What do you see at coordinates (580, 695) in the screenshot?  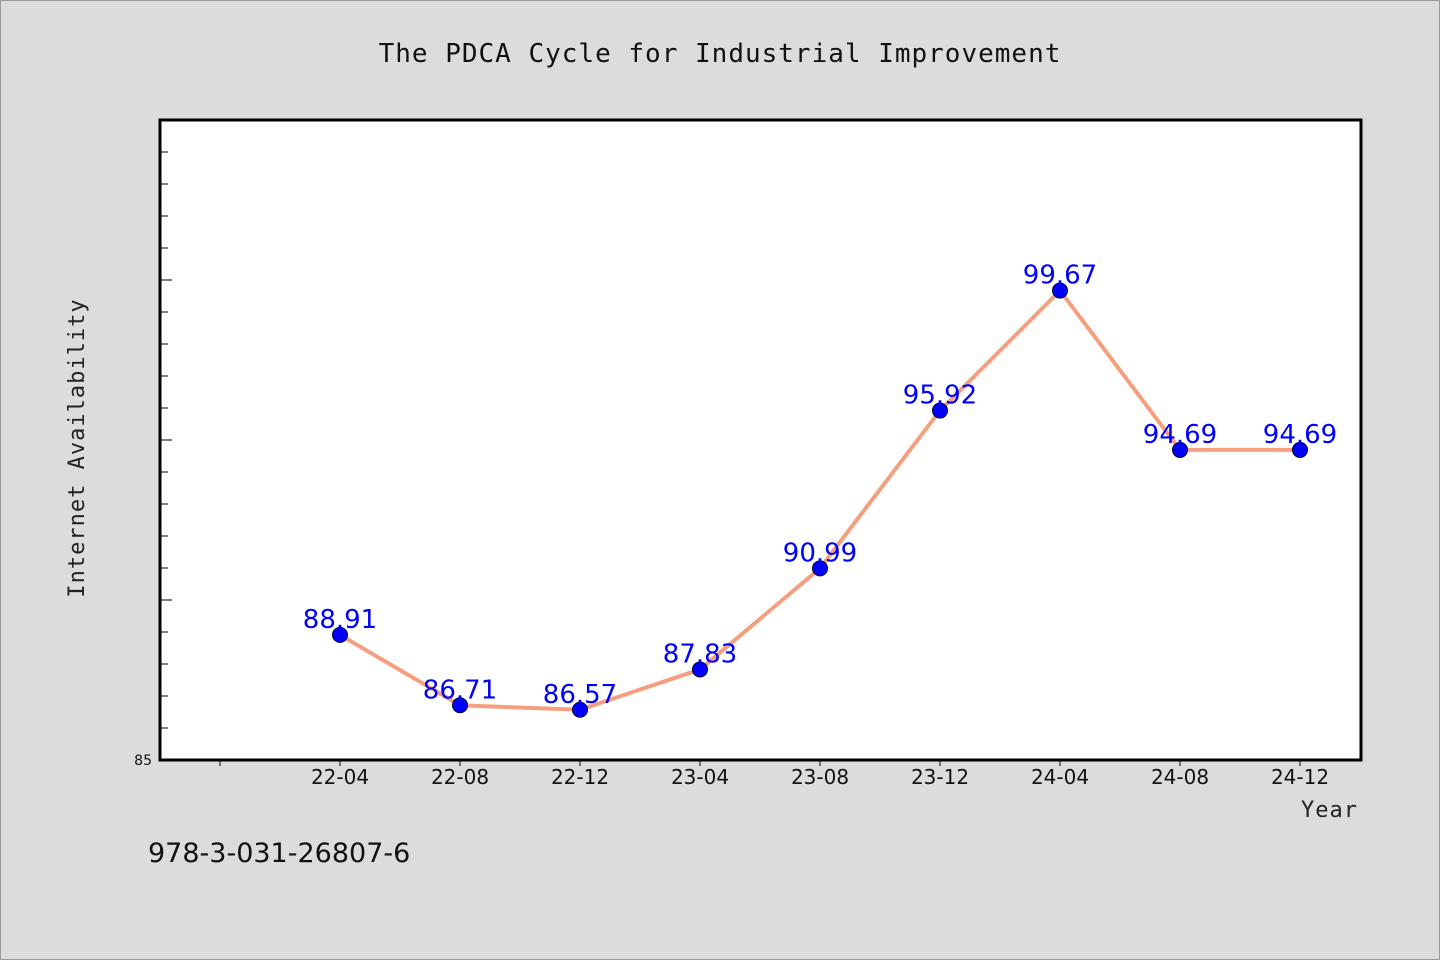 I see `data-label: 86.57` at bounding box center [580, 695].